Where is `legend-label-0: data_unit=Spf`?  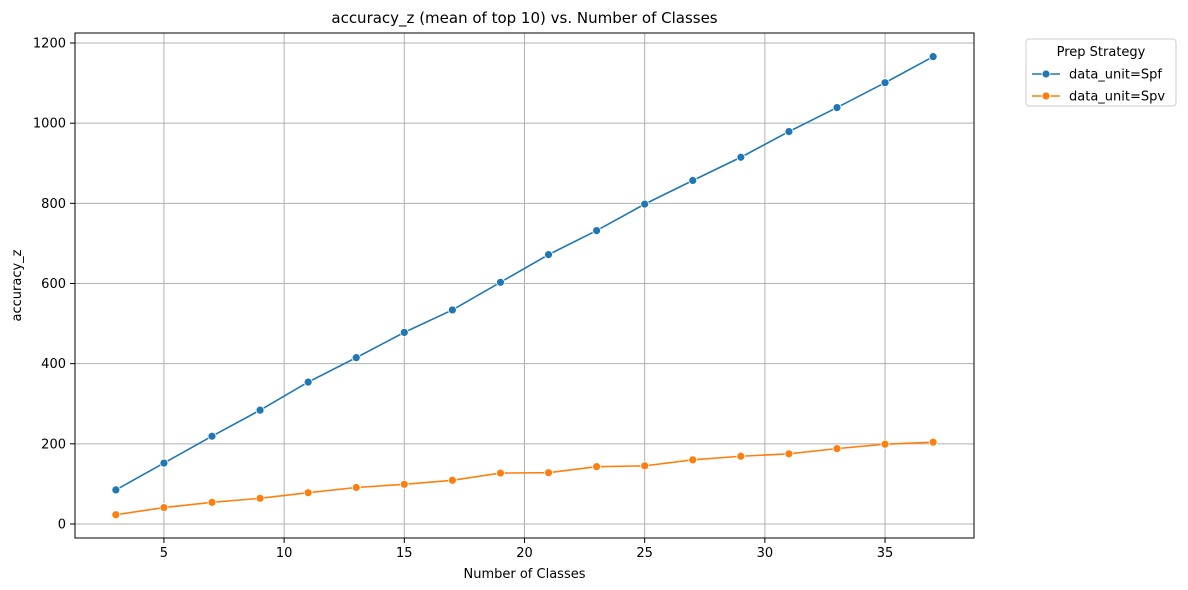 legend-label-0: data_unit=Spf is located at coordinates (1115, 75).